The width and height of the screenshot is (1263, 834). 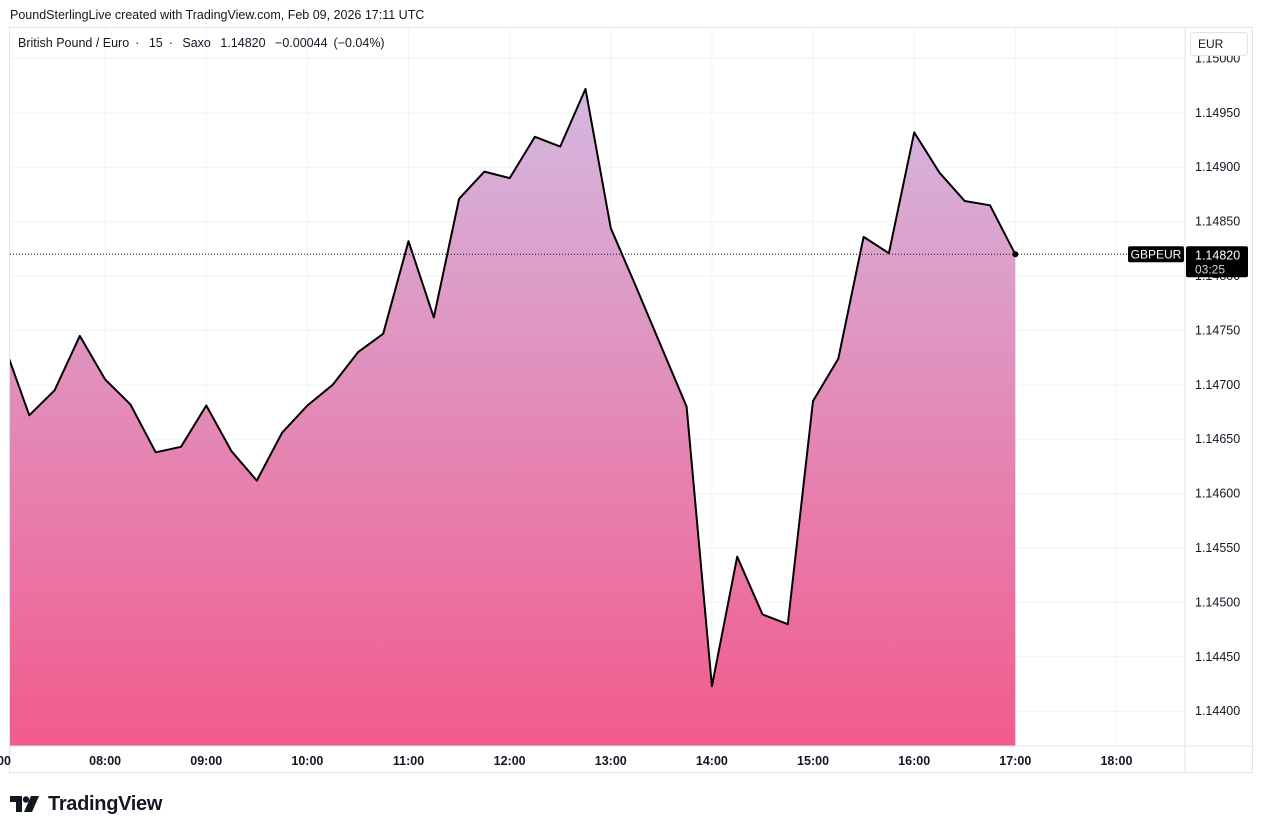 I want to click on price-tag-countdown: 03:25, so click(x=1210, y=269).